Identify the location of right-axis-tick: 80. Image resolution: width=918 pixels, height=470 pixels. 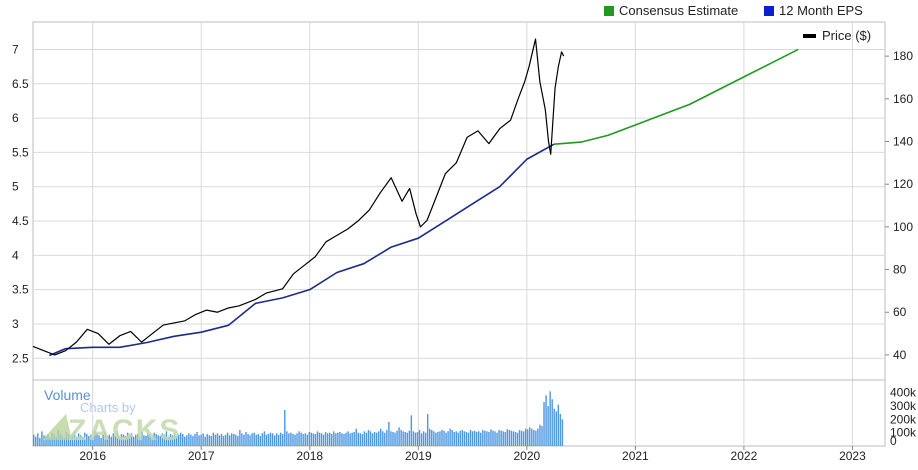
(900, 270).